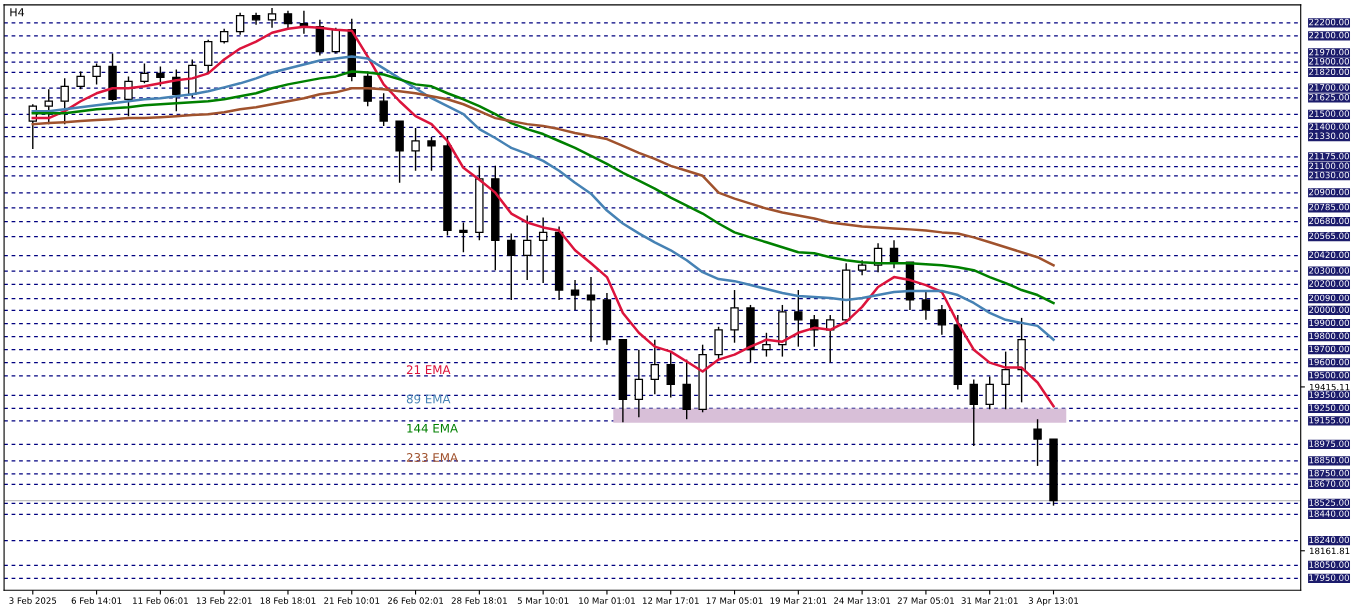 This screenshot has height=611, width=1362. What do you see at coordinates (1329, 97) in the screenshot?
I see `ref-line-label: 21625.00` at bounding box center [1329, 97].